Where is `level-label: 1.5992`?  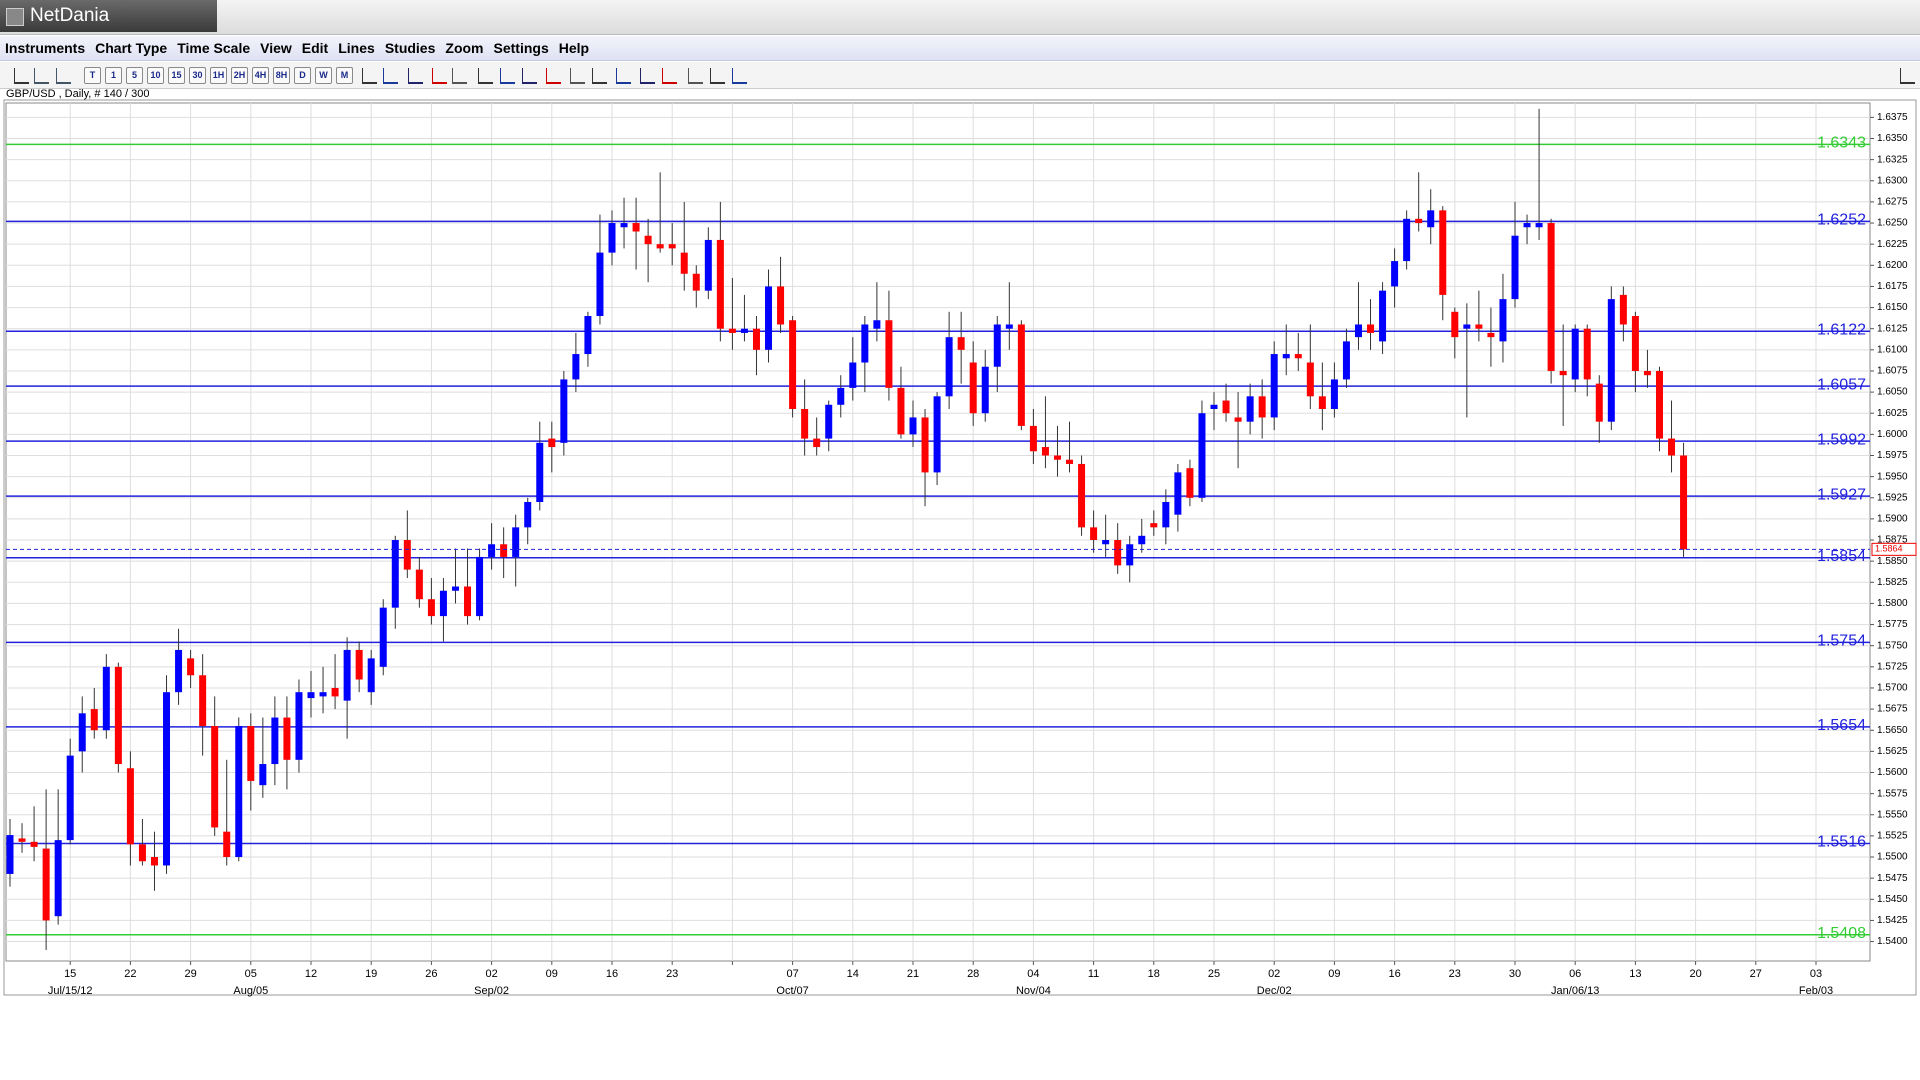 level-label: 1.5992 is located at coordinates (1841, 439).